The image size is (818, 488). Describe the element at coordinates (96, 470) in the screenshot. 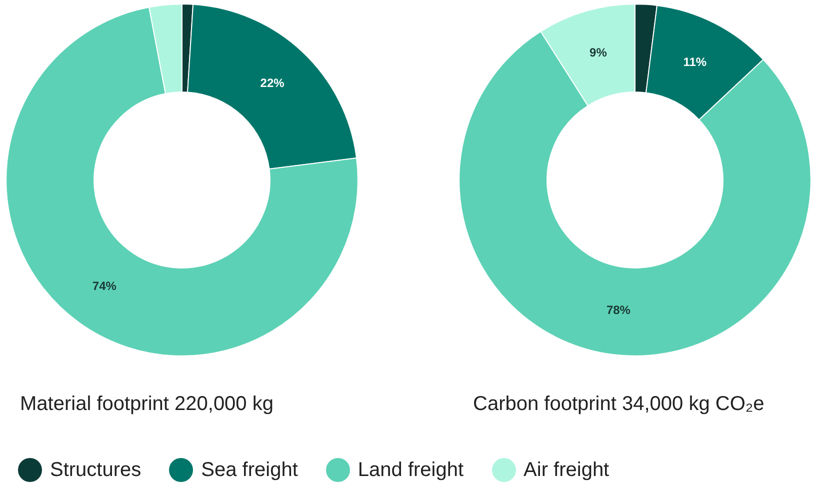

I see `legend-label: Structures` at that location.